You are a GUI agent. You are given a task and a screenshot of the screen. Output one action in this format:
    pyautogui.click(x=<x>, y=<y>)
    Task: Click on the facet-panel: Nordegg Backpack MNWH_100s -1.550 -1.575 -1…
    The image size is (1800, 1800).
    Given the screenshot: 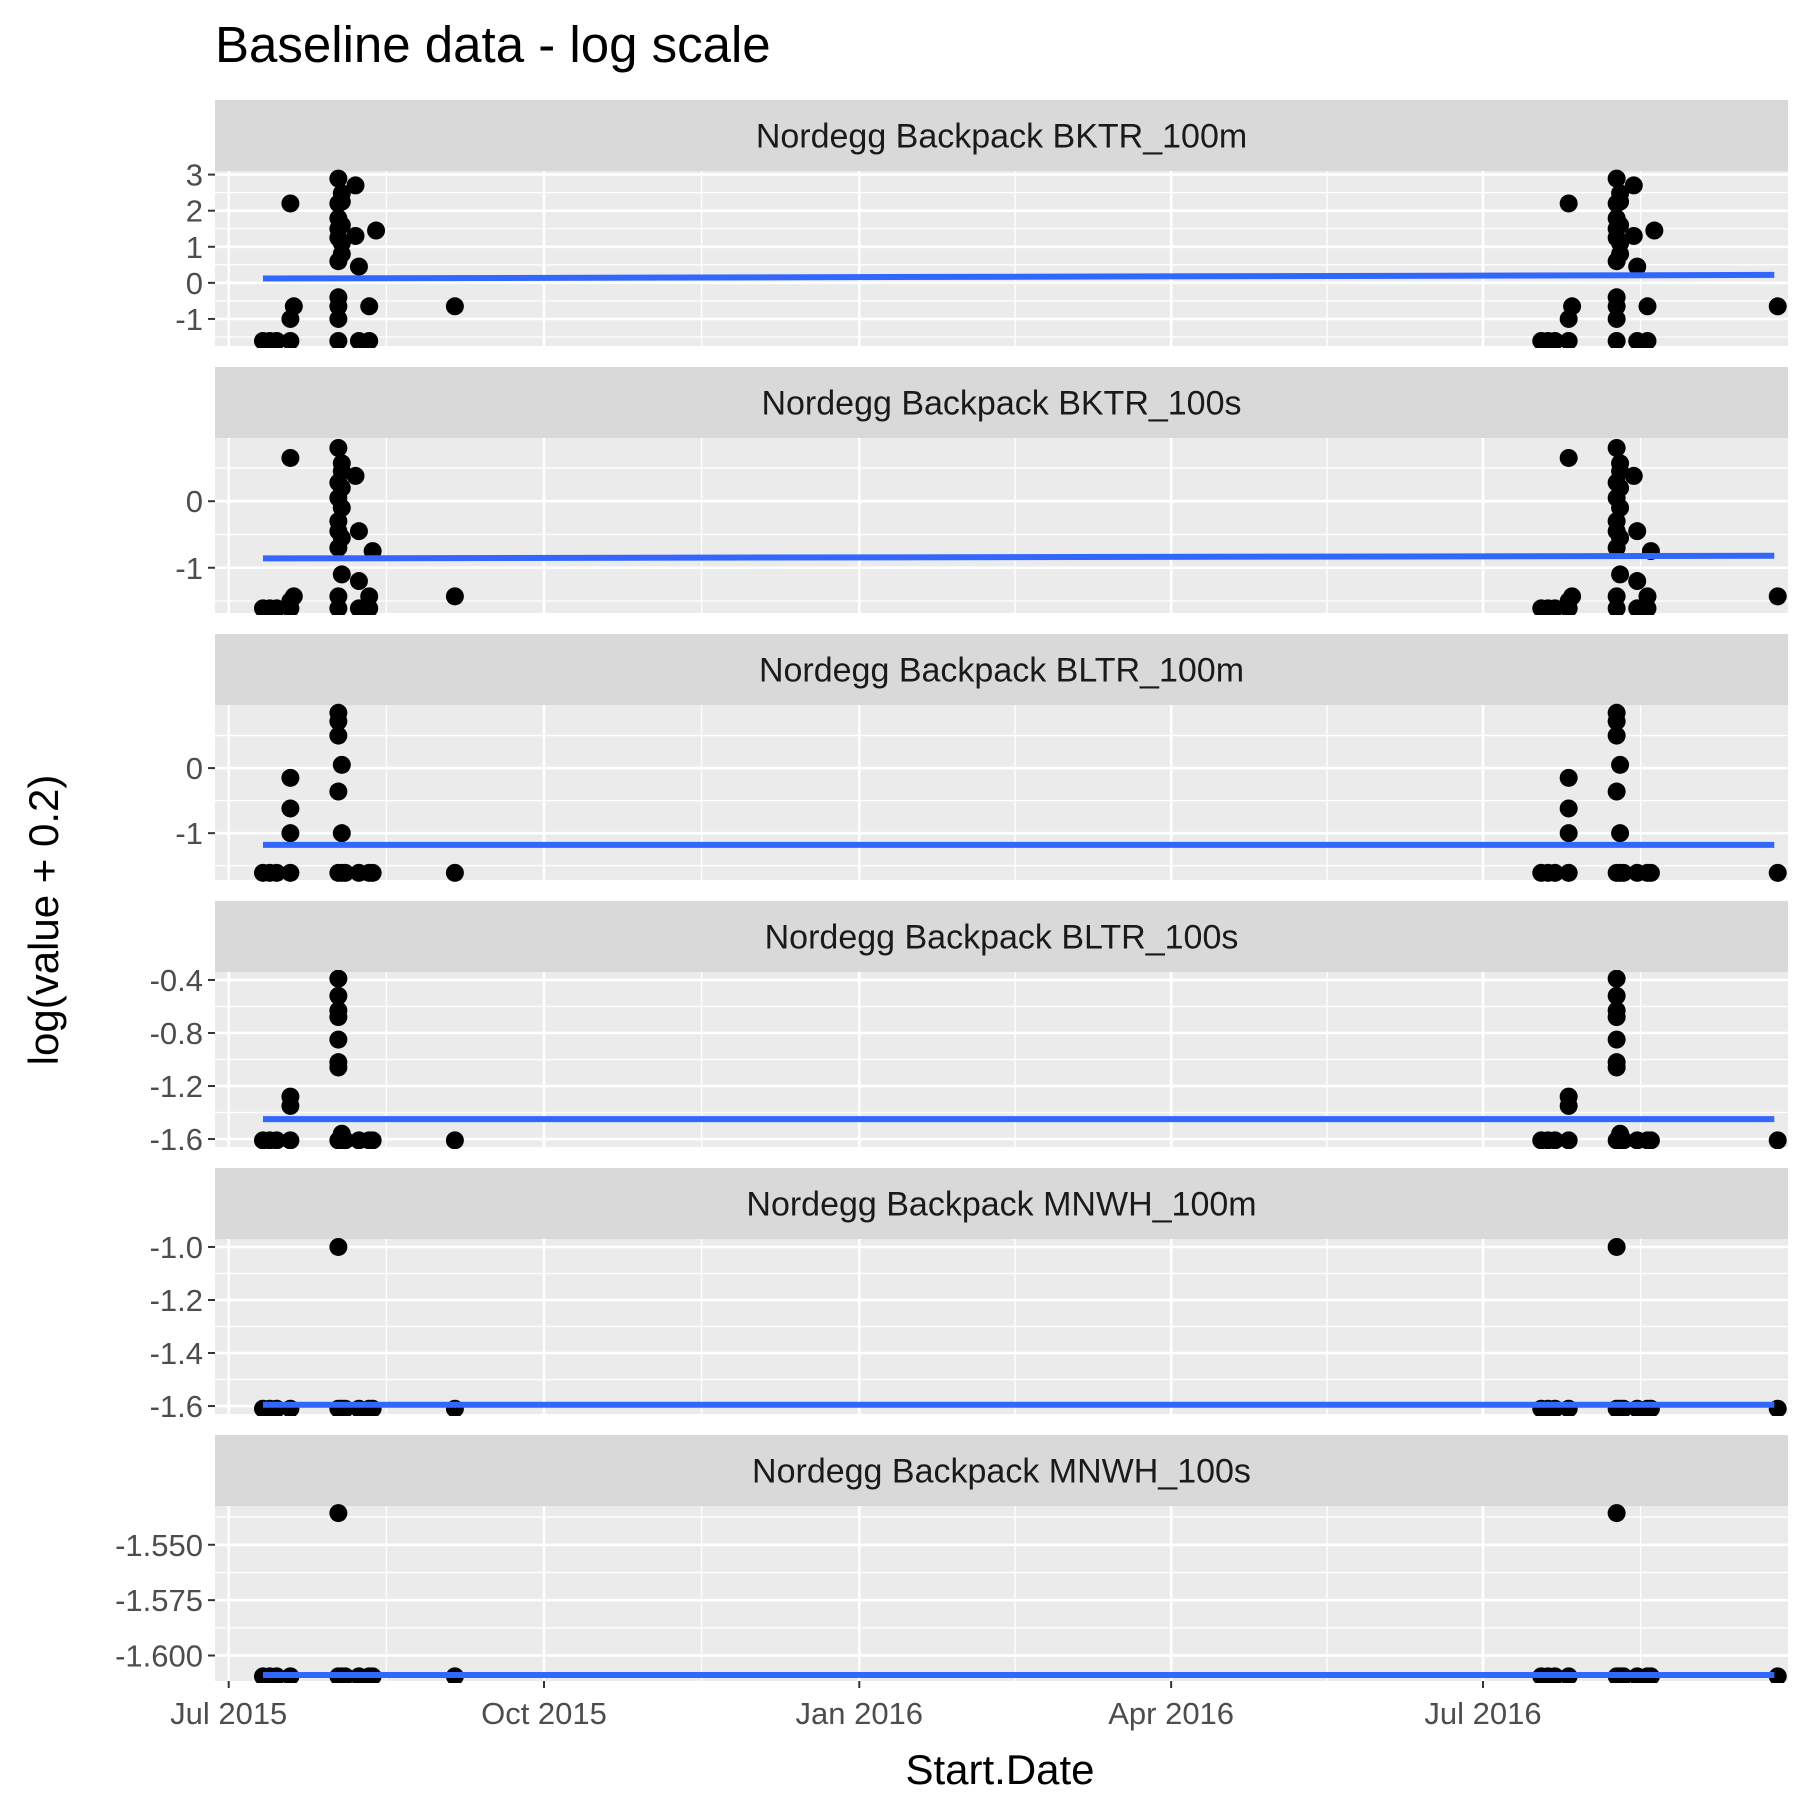 What is the action you would take?
    pyautogui.click(x=951, y=1559)
    